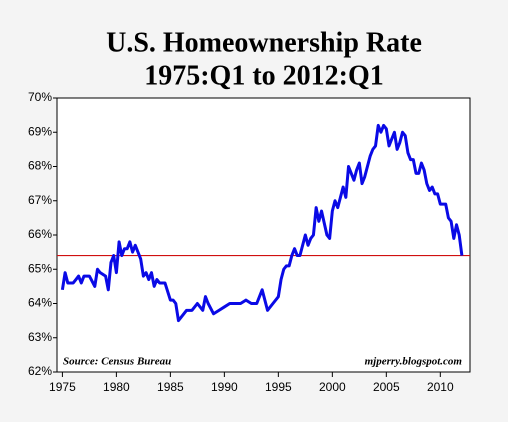  What do you see at coordinates (116, 387) in the screenshot?
I see `x-tick-label: 1980` at bounding box center [116, 387].